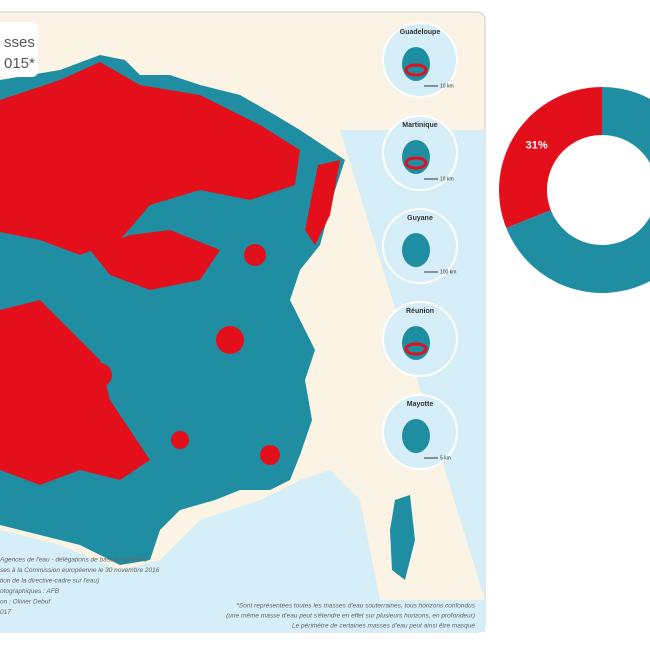 The width and height of the screenshot is (650, 650). Describe the element at coordinates (420, 404) in the screenshot. I see `inset-label: Mayotte` at that location.